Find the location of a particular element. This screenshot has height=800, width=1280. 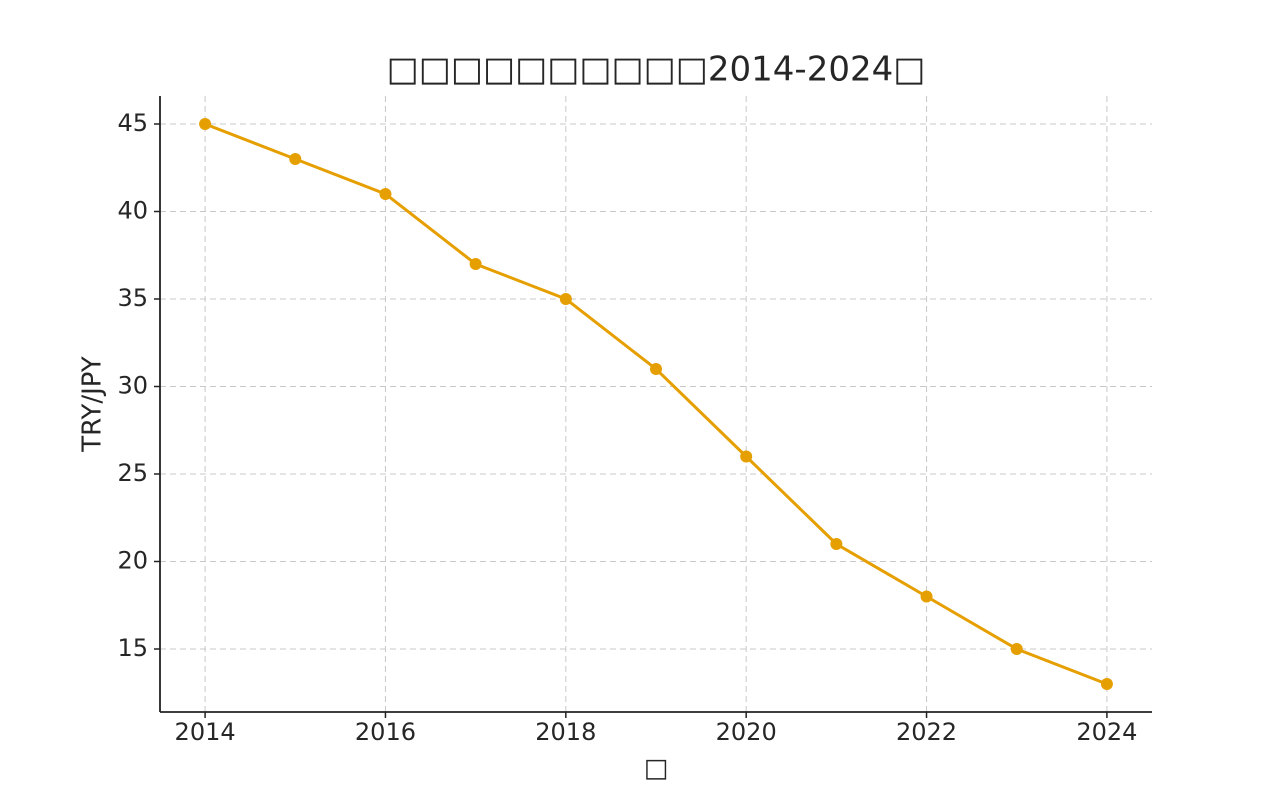

x-axis-label: □ is located at coordinates (656, 769).